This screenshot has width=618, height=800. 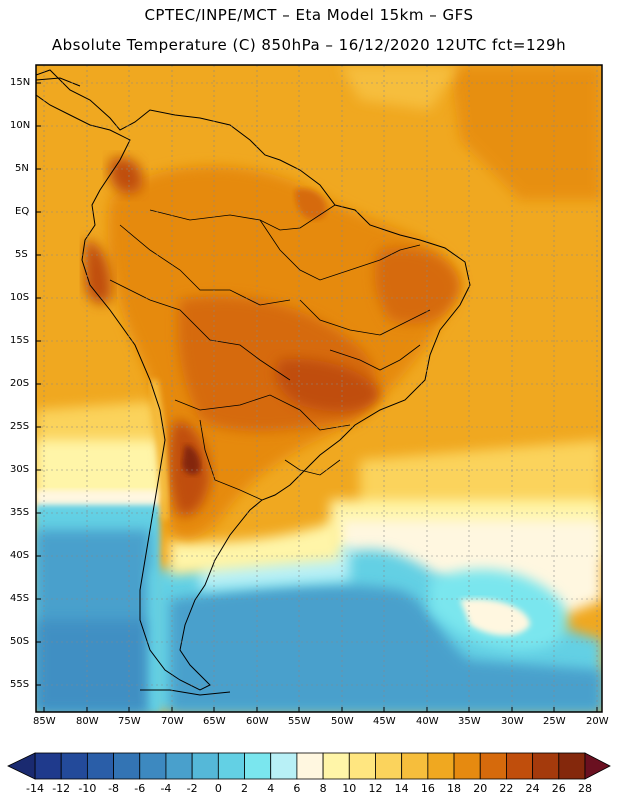 I want to click on colorbar-tick-label: 18, so click(x=454, y=788).